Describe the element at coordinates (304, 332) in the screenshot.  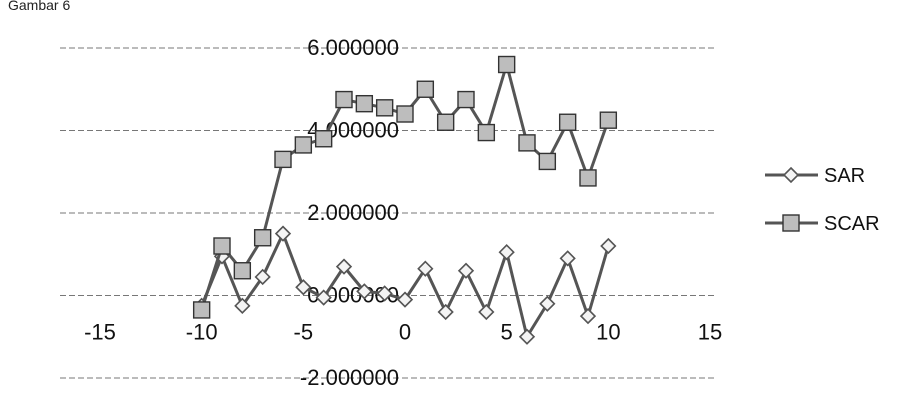
I see `x-tick-label: -5` at that location.